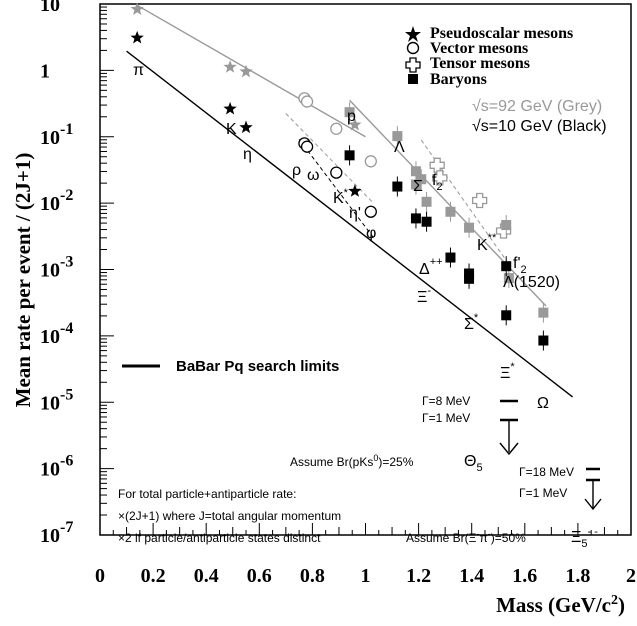 This screenshot has width=637, height=626. What do you see at coordinates (229, 516) in the screenshot?
I see `note-line-2: ×(2J+1) where J=total angular momentum` at bounding box center [229, 516].